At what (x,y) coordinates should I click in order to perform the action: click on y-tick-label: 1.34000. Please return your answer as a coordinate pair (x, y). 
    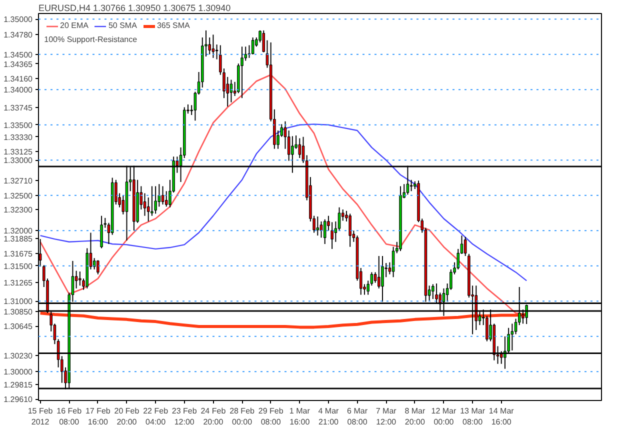
    Looking at the image, I should click on (19, 90).